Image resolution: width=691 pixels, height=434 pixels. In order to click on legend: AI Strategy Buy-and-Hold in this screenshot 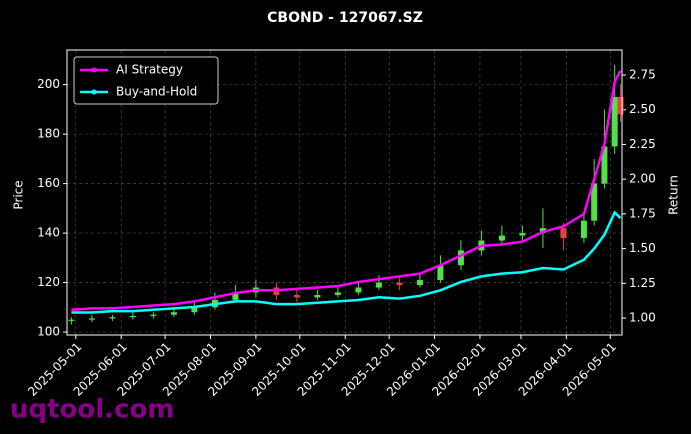, I will do `click(146, 80)`.